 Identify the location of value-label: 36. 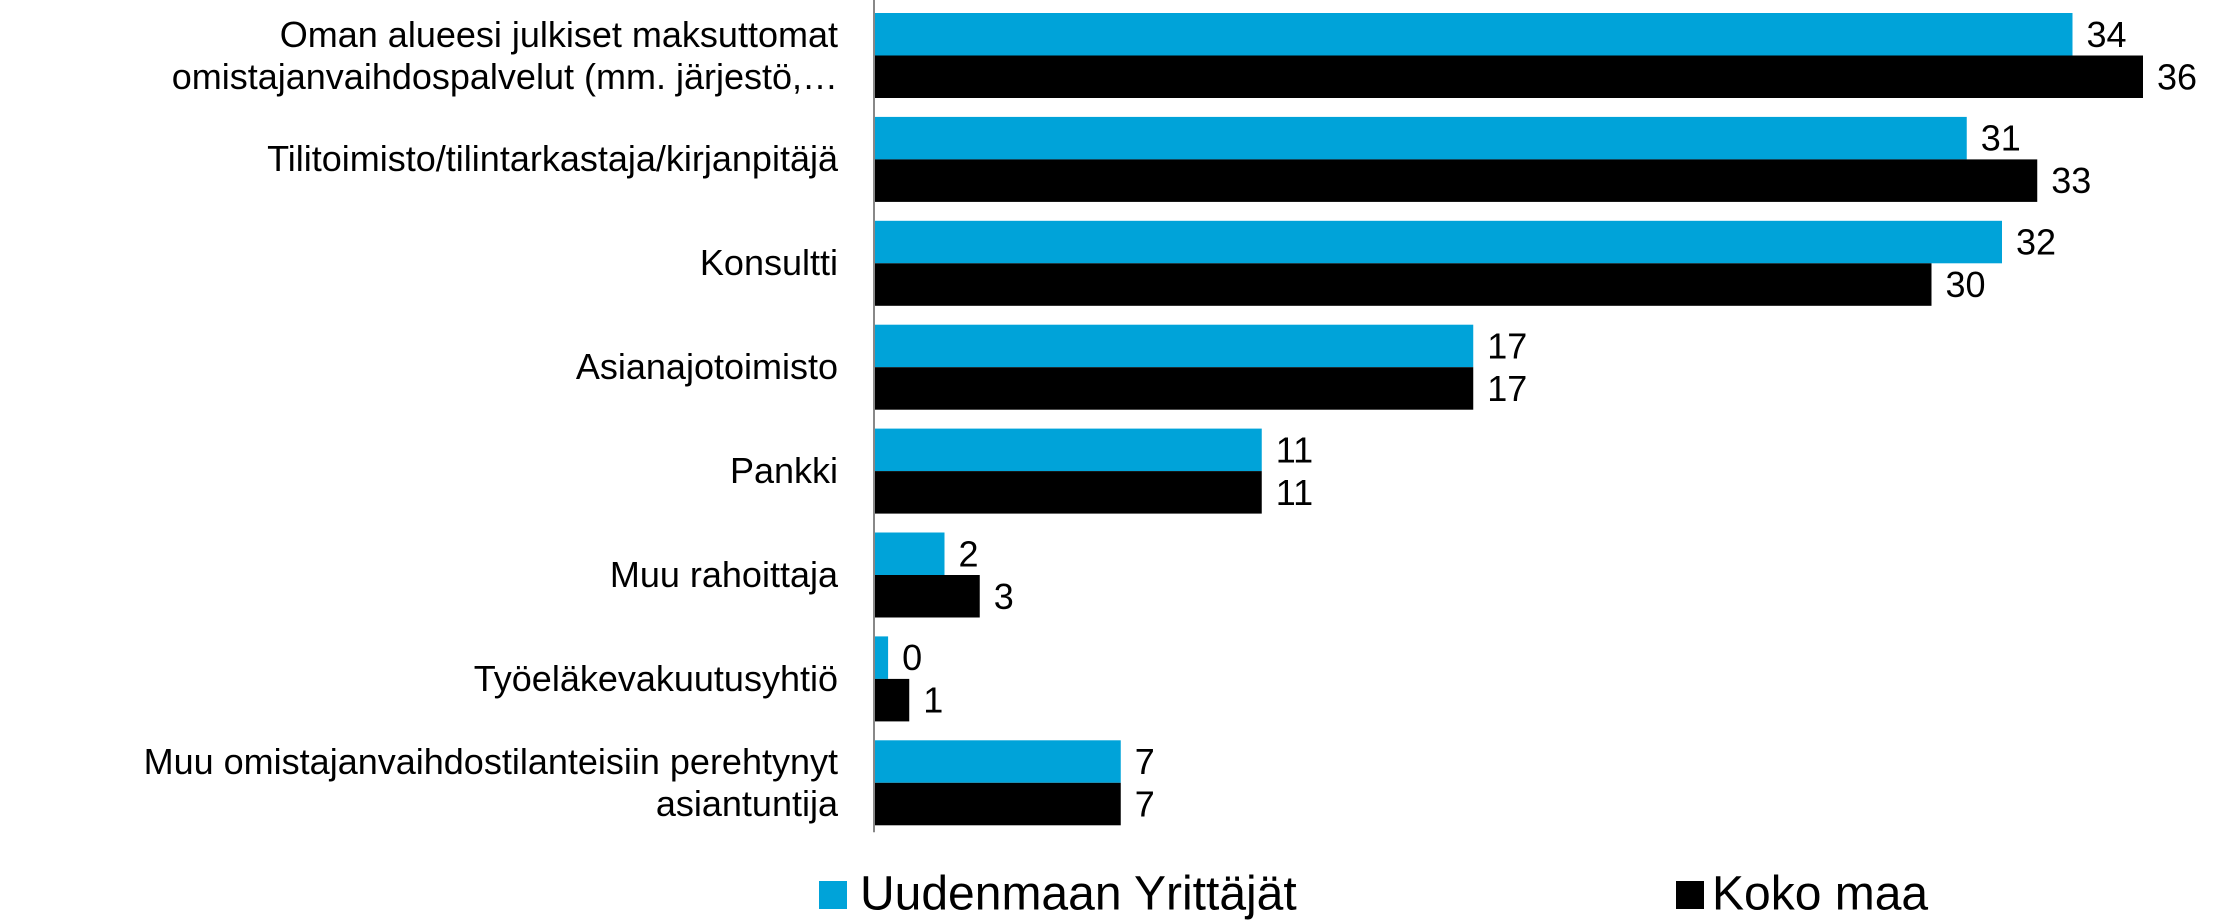
(2177, 76).